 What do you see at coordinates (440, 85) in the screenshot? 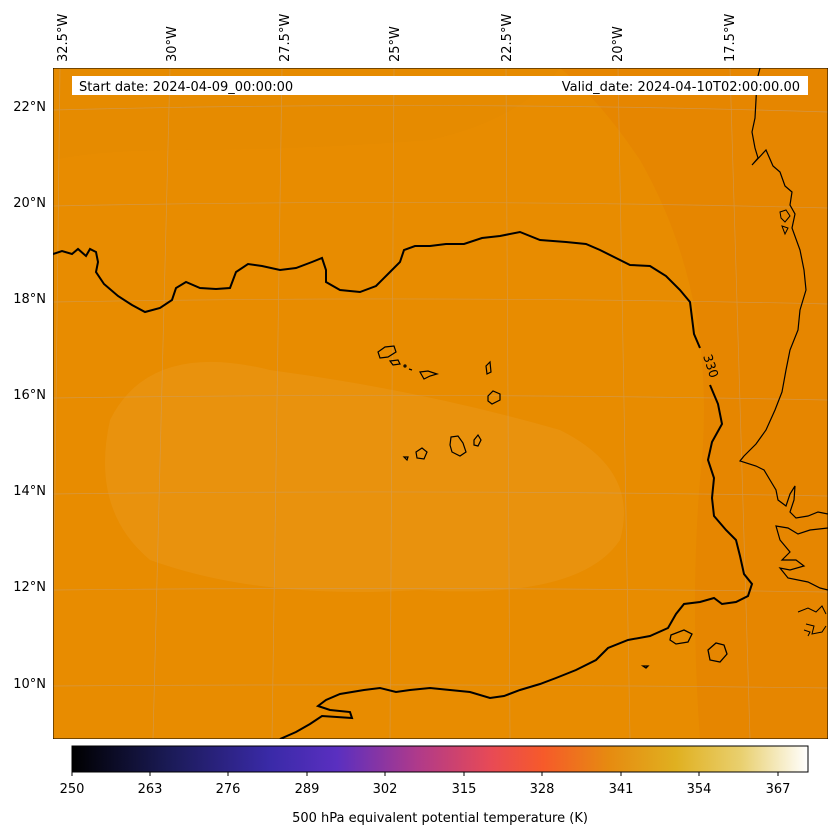
I see `date-header-box` at bounding box center [440, 85].